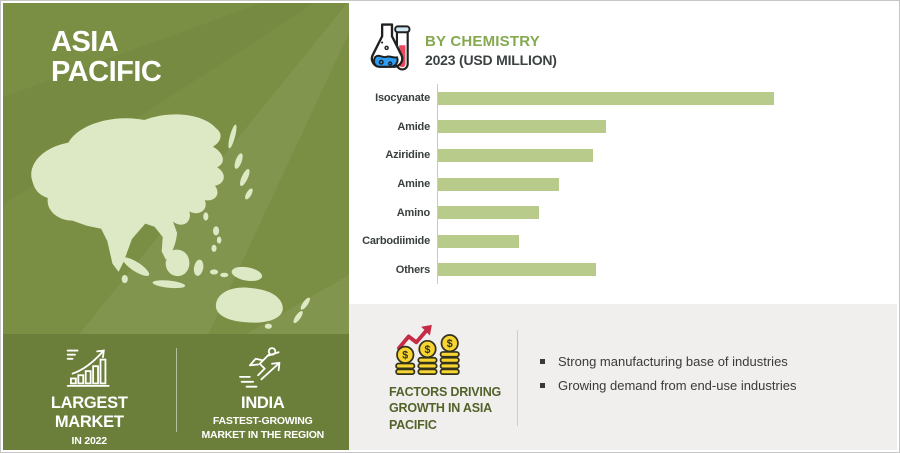  Describe the element at coordinates (402, 98) in the screenshot. I see `chart-category-label: Isocyanate` at that location.